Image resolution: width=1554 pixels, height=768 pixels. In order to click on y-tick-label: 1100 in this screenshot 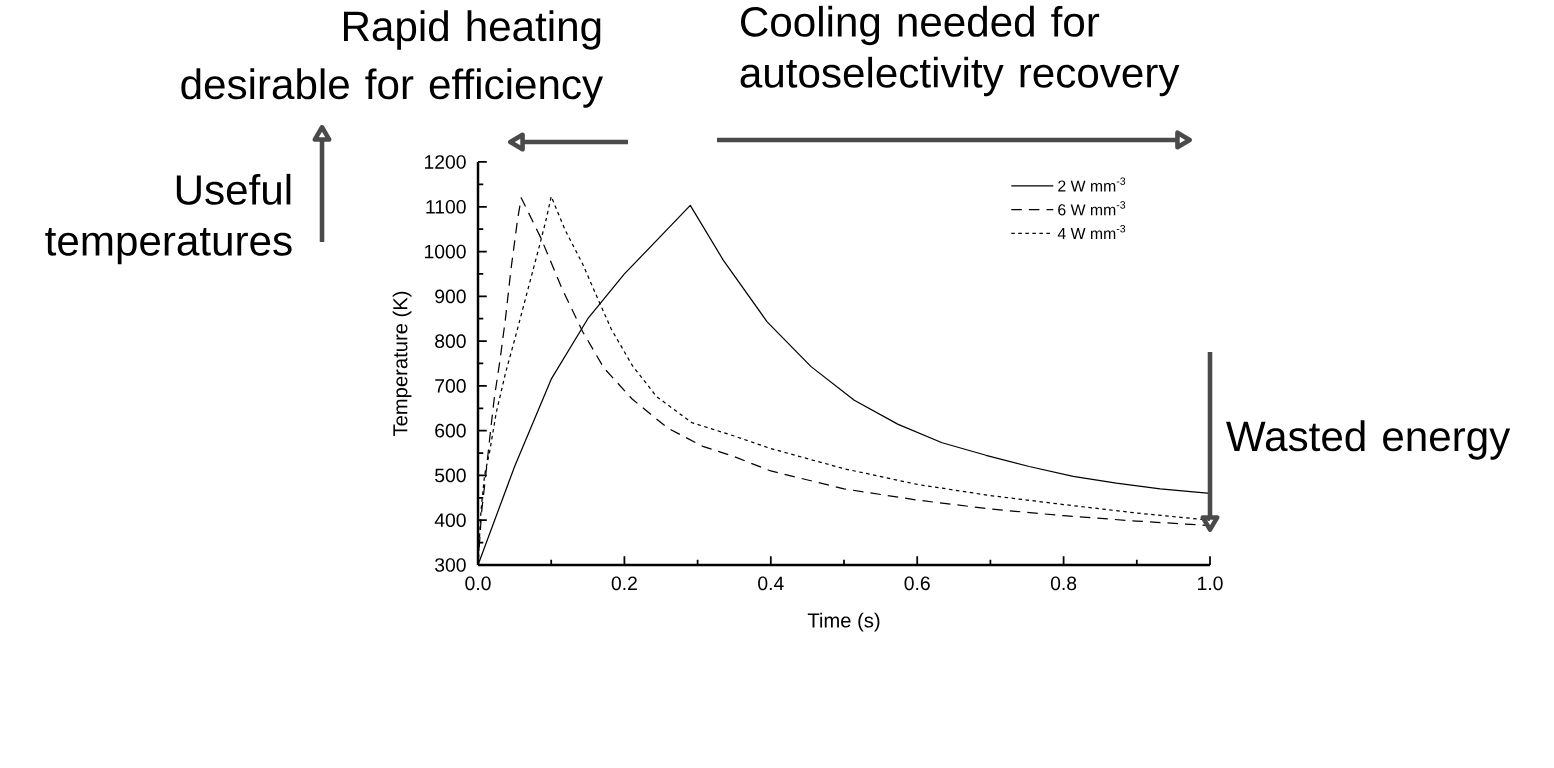, I will do `click(446, 206)`.